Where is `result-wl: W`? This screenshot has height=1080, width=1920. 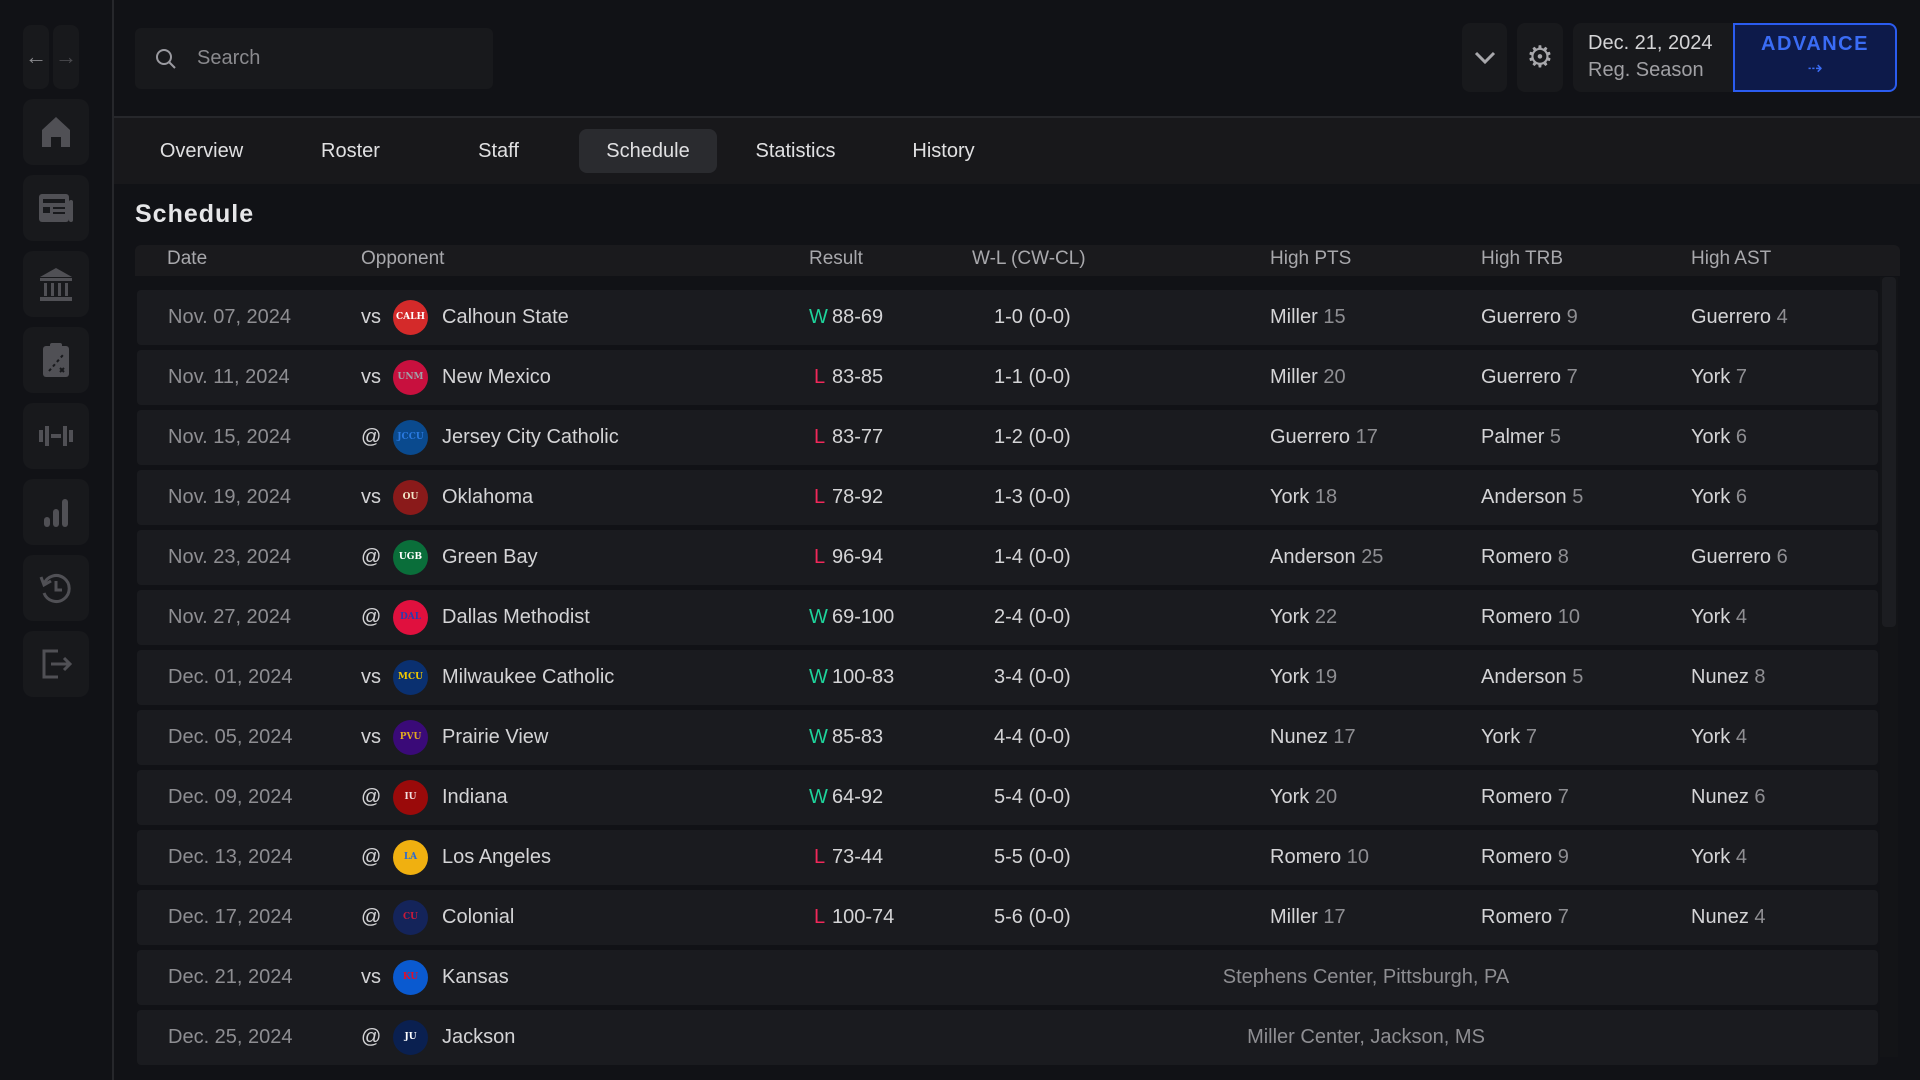
result-wl: W is located at coordinates (818, 797).